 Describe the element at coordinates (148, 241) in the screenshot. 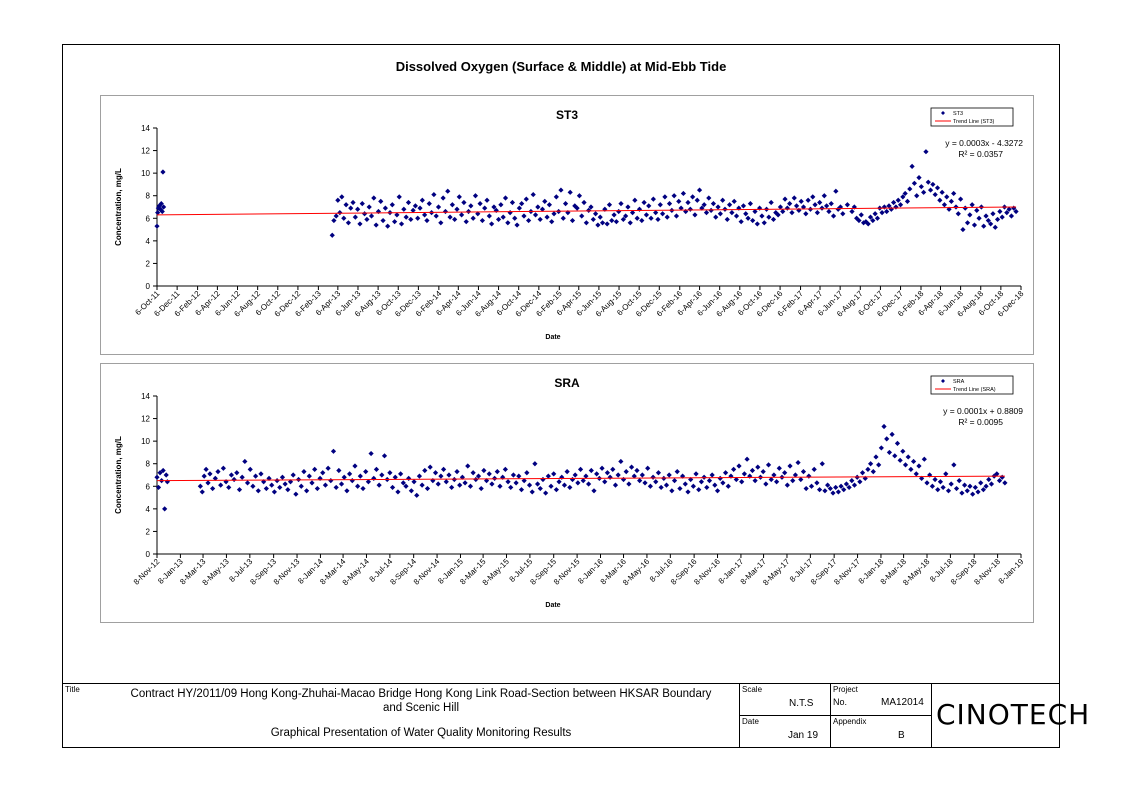

I see `y-tick-label: 4` at that location.